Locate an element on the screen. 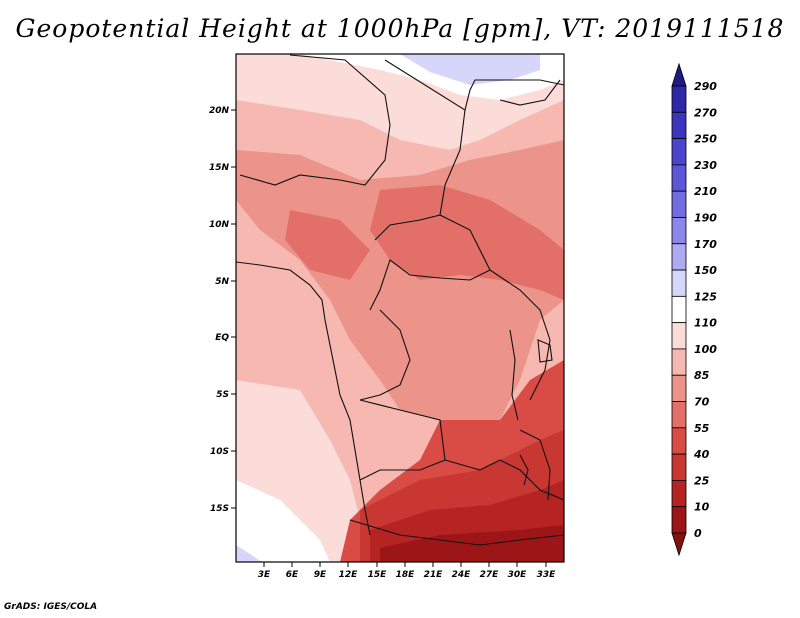 The width and height of the screenshot is (800, 618). lon-label: 18E is located at coordinates (406, 575).